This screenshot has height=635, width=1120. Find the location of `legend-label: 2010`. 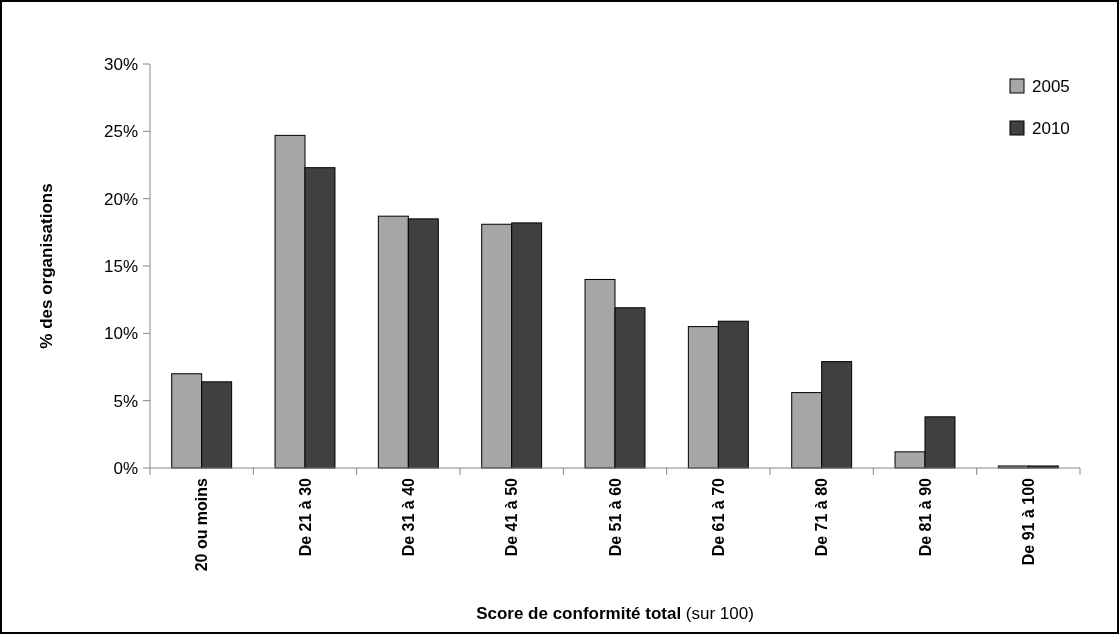

legend-label: 2010 is located at coordinates (1051, 128).